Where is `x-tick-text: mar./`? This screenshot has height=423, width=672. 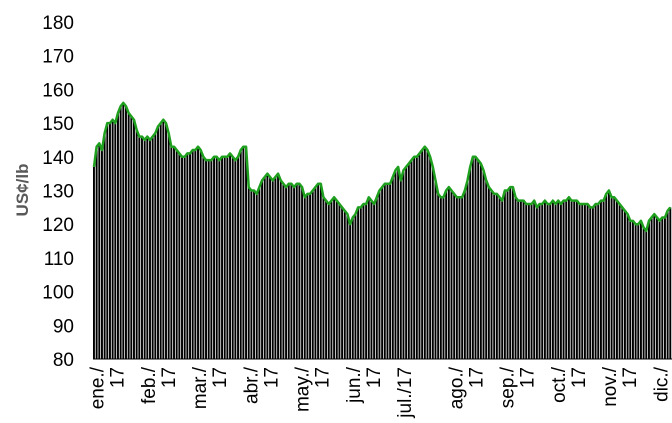
x-tick-text: mar./ is located at coordinates (200, 387).